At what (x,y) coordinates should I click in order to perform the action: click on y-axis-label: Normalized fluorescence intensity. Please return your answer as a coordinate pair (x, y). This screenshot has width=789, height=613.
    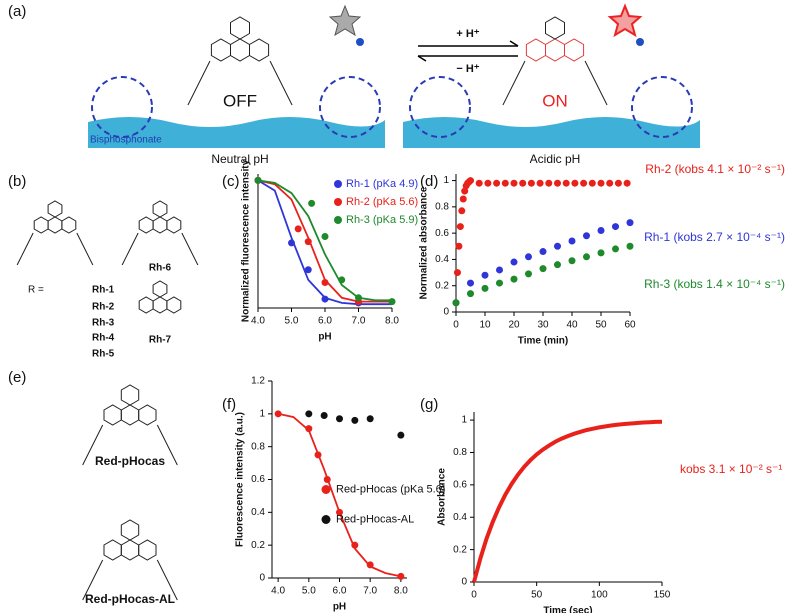
    Looking at the image, I should click on (246, 240).